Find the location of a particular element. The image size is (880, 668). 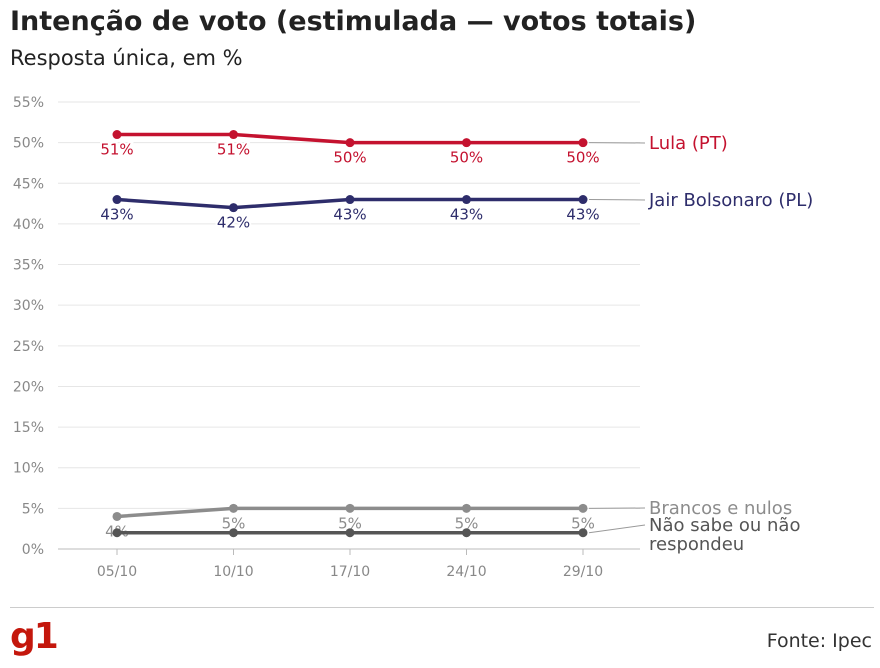

x-tick-label: 17/10 is located at coordinates (350, 572).